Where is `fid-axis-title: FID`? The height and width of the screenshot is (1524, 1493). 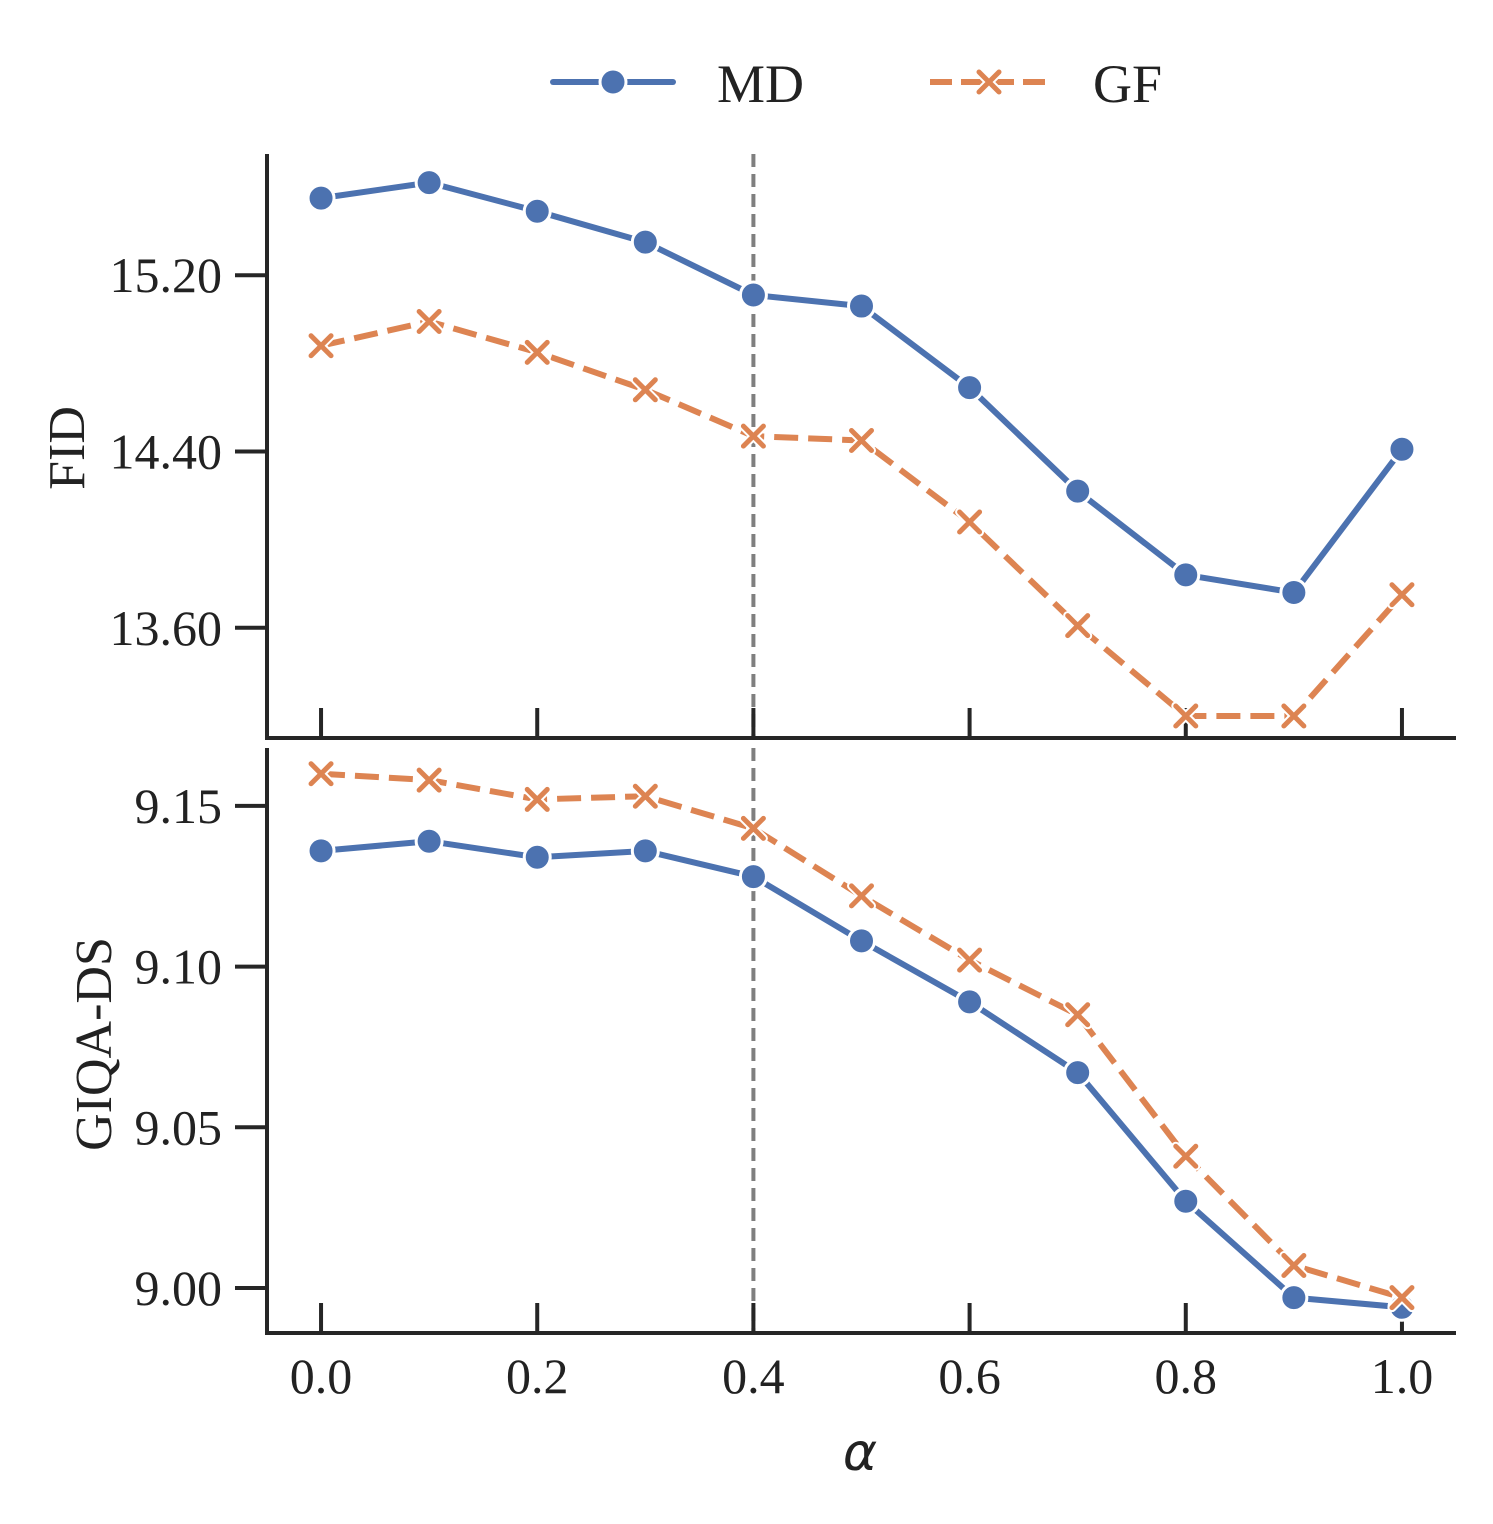
fid-axis-title: FID is located at coordinates (67, 448).